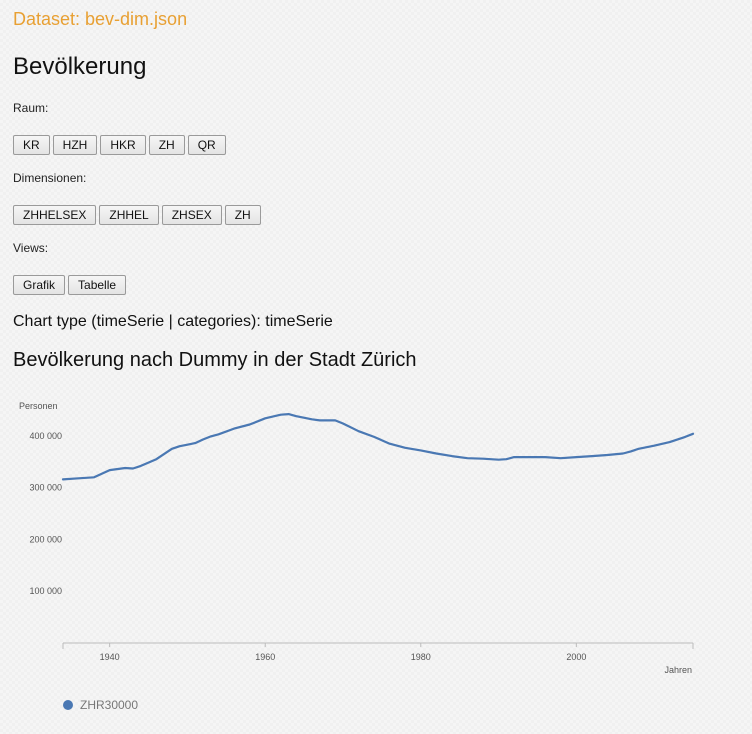 This screenshot has width=752, height=734. I want to click on y-axis-title: Personen, so click(38, 406).